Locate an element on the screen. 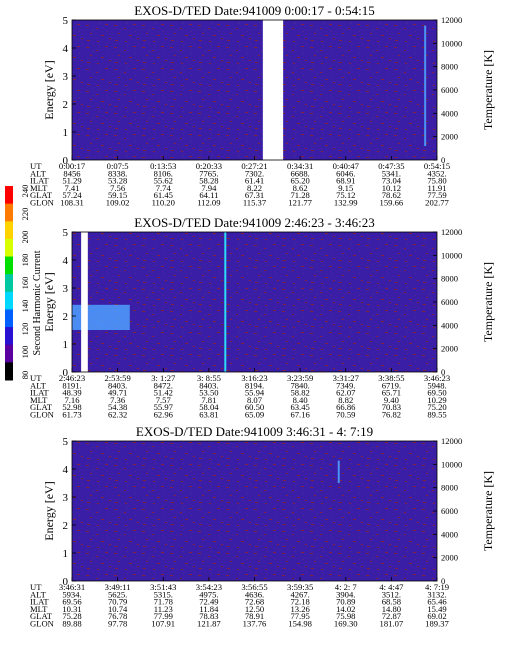 Image resolution: width=505 pixels, height=649 pixels. y-right-tick-label: 6000 is located at coordinates (449, 302).